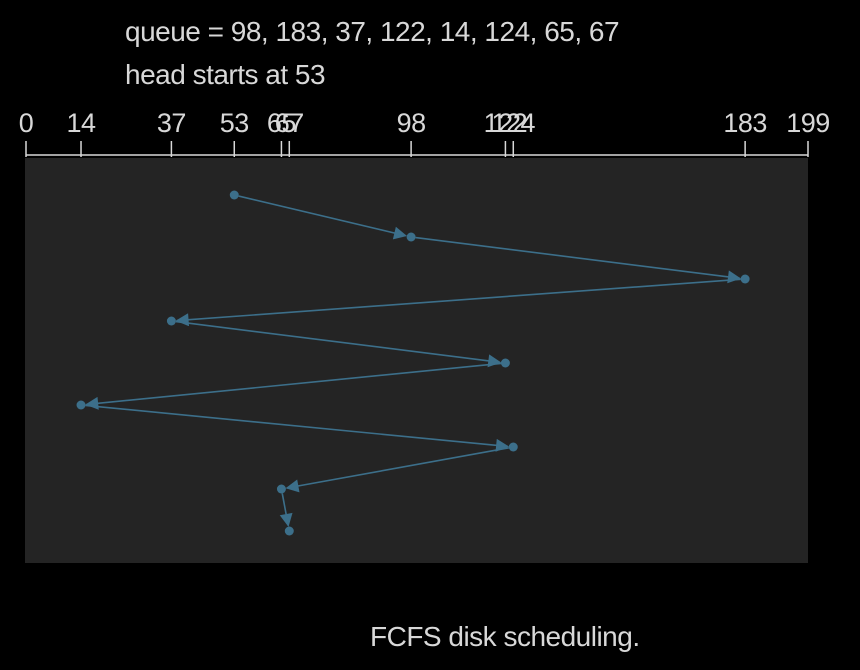 This screenshot has height=670, width=860. Describe the element at coordinates (289, 123) in the screenshot. I see `tick-label: 67` at that location.